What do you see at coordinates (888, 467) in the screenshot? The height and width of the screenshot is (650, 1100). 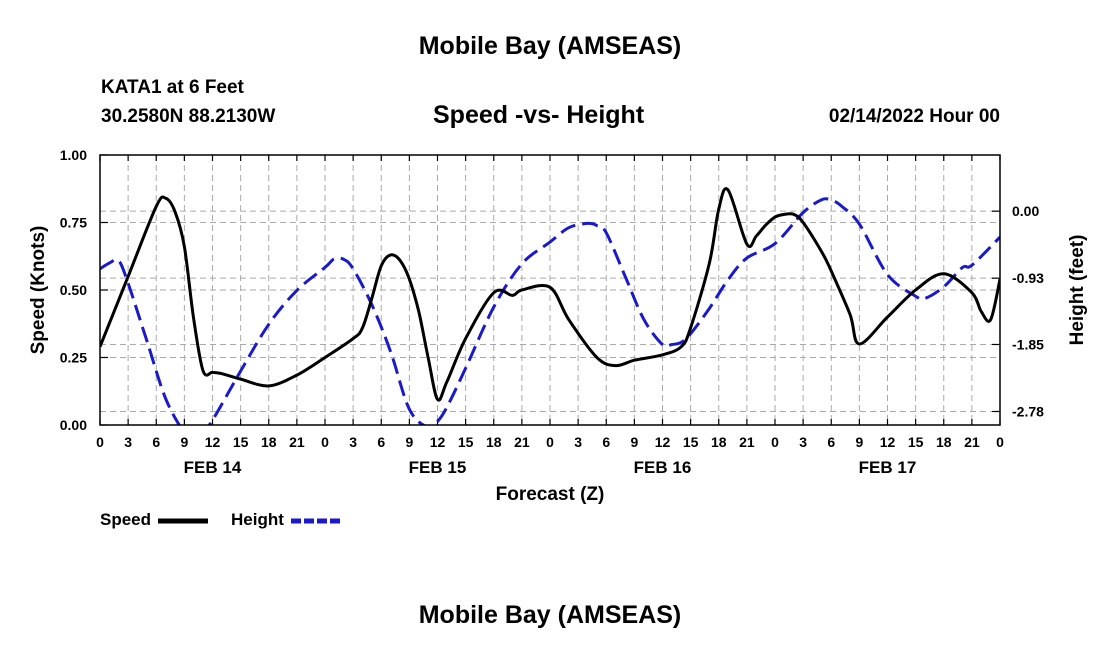 I see `day-label: FEB 17` at bounding box center [888, 467].